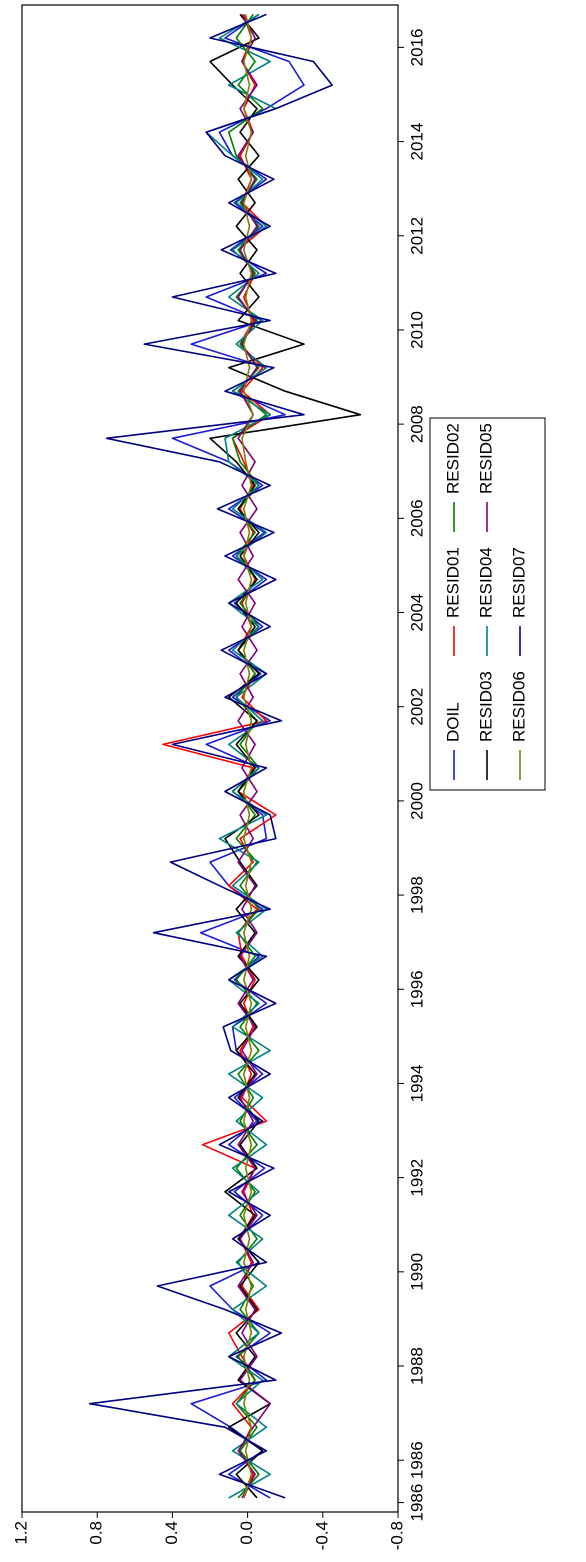 The image size is (586, 1562). Describe the element at coordinates (416, 330) in the screenshot. I see `x-tick-label: 2010` at that location.